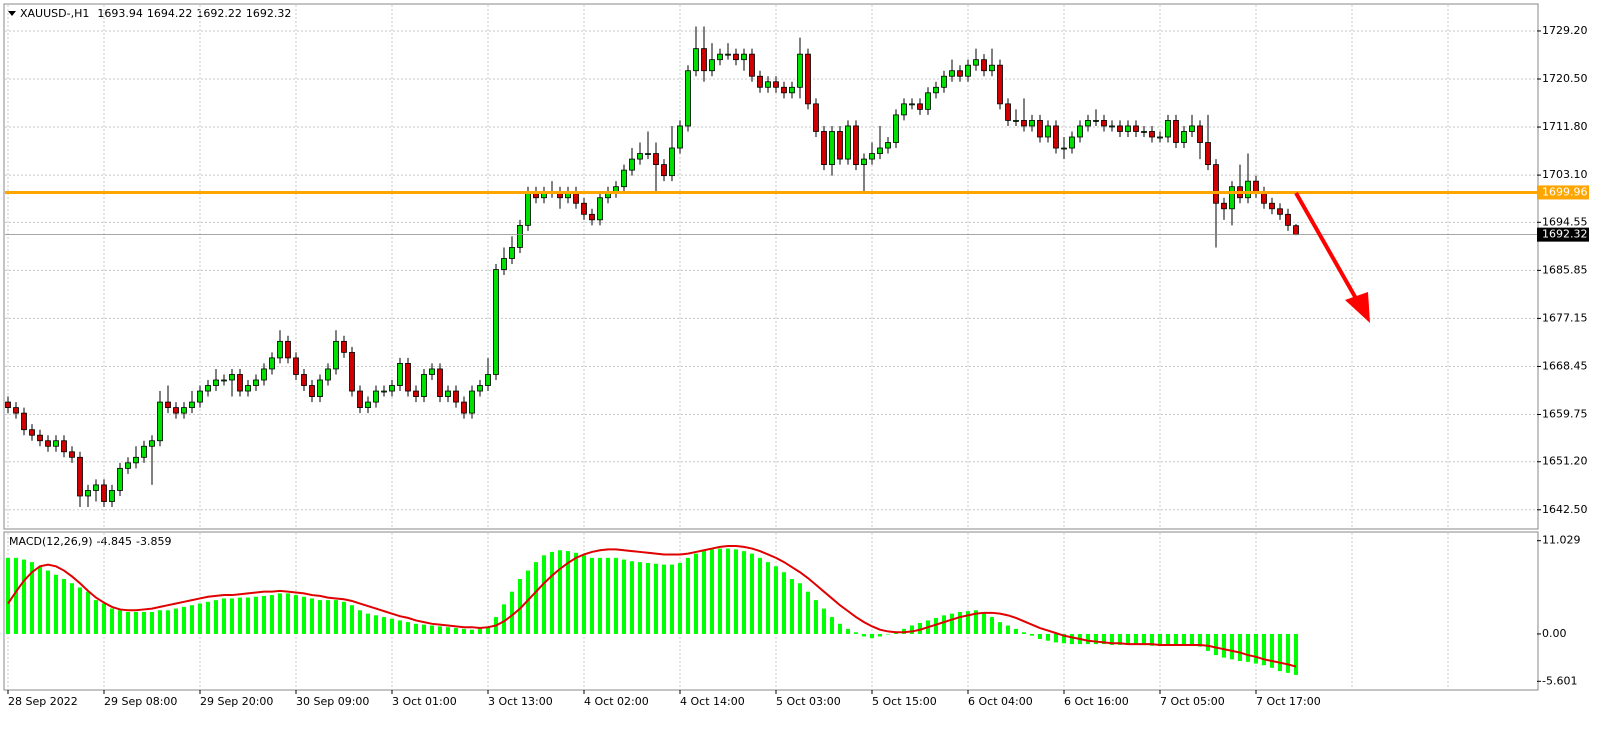 Image resolution: width=1601 pixels, height=730 pixels. Describe the element at coordinates (1563, 192) in the screenshot. I see `level-label-box` at that location.